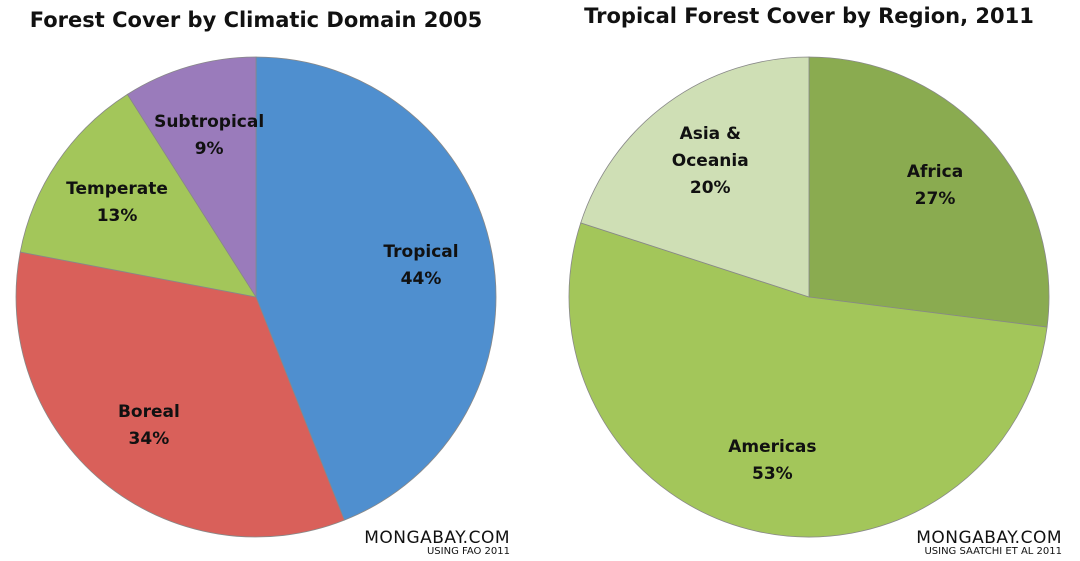 The width and height of the screenshot is (1080, 561). What do you see at coordinates (809, 16) in the screenshot?
I see `chart-title: Tropical Forest Cover by Region, 2011` at bounding box center [809, 16].